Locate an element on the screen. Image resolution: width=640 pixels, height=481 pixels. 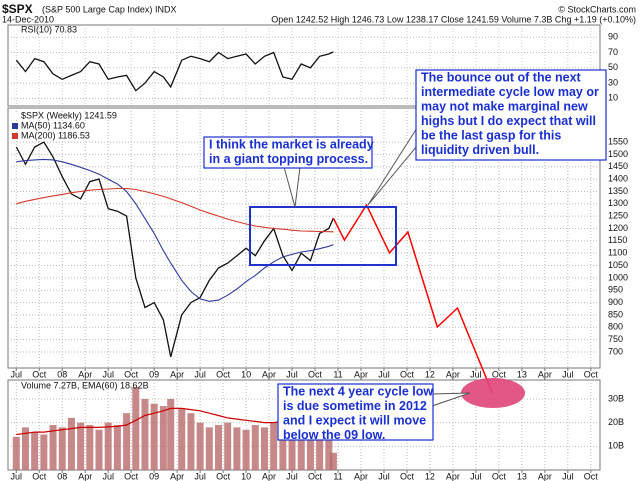
y-tick-label: 1400 is located at coordinates (618, 178).